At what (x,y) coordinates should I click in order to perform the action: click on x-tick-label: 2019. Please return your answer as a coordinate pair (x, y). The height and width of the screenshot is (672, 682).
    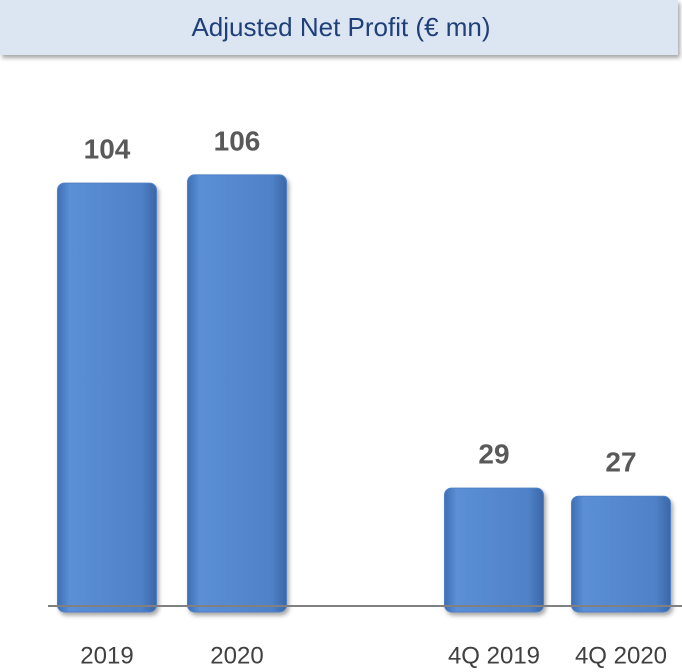
    Looking at the image, I should click on (106, 655).